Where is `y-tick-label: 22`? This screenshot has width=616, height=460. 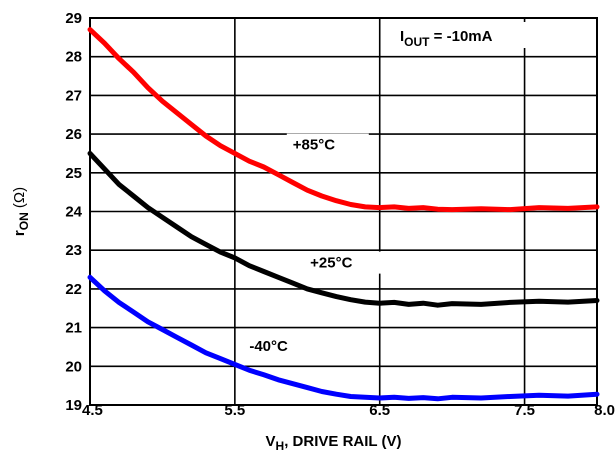 y-tick-label: 22 is located at coordinates (73, 289).